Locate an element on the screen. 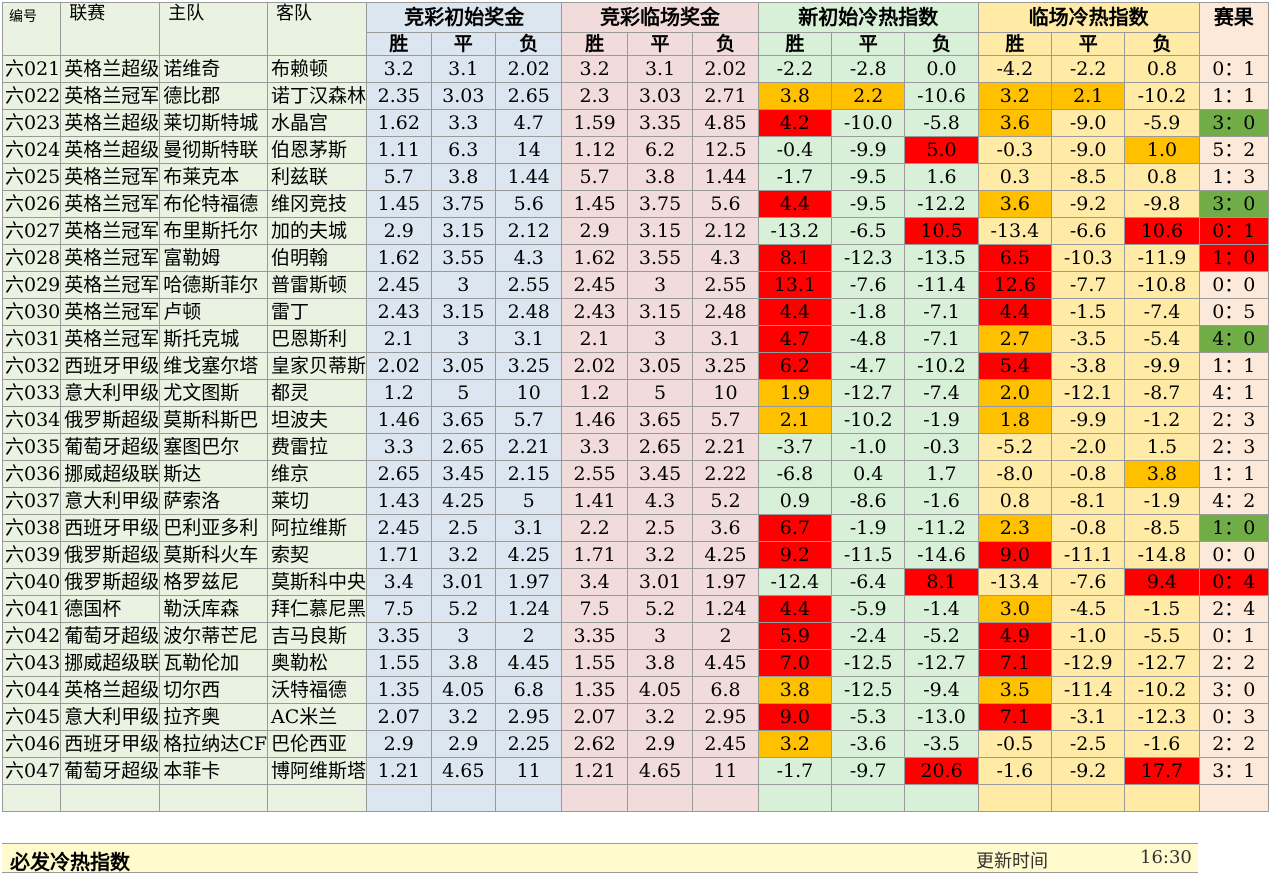  initial-odds-win: 3.35 is located at coordinates (399, 636).